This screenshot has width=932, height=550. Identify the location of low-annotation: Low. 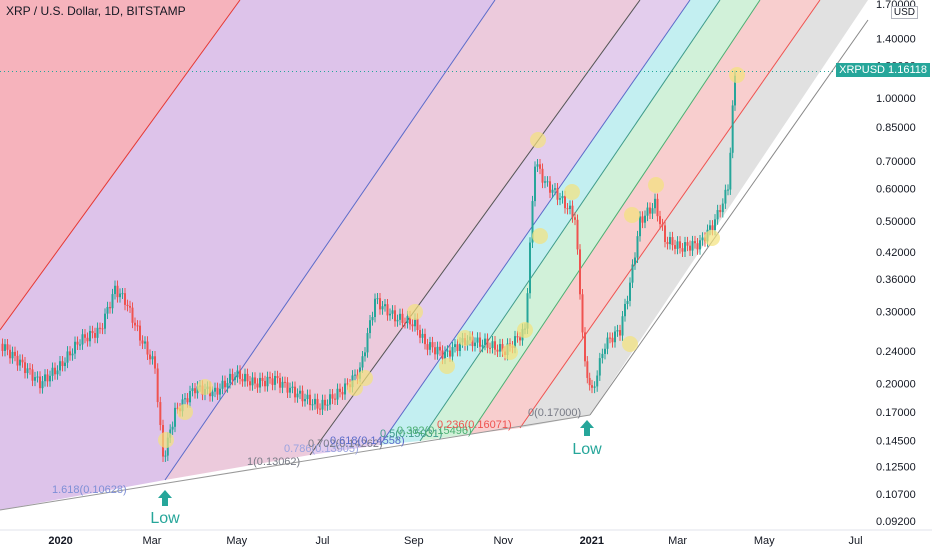
(165, 518).